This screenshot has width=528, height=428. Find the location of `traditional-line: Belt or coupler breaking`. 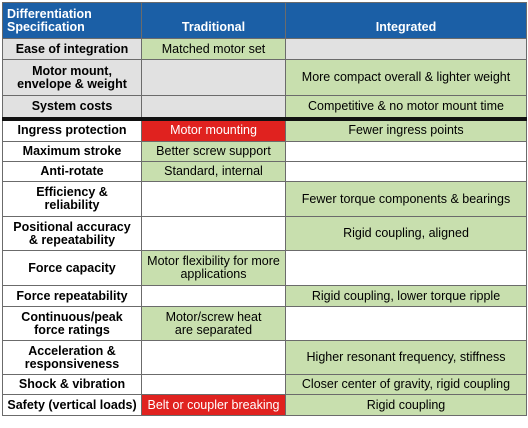

traditional-line: Belt or coupler breaking is located at coordinates (213, 404).